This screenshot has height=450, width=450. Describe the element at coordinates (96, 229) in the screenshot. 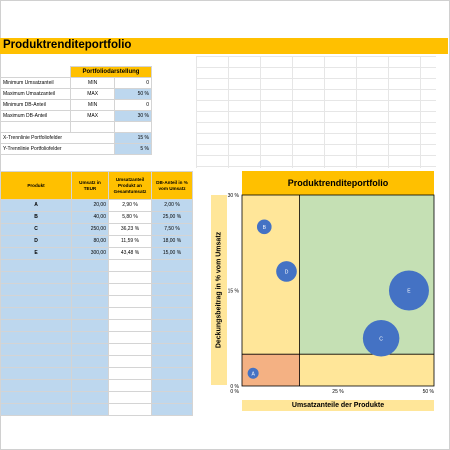

I see `table-row: C 250,00 36,23 % 7,50 %` at that location.